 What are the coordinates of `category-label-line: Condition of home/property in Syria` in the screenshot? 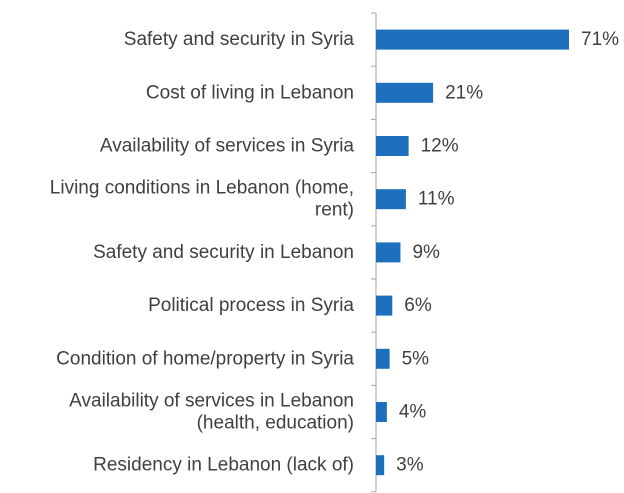 It's located at (205, 358).